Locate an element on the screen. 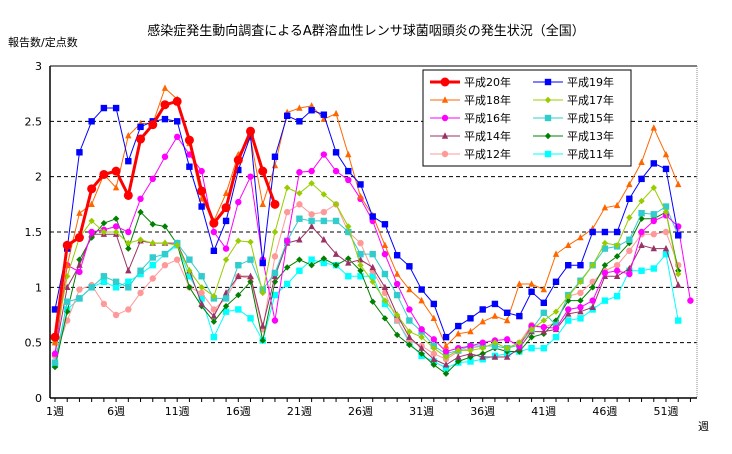 This screenshot has width=732, height=454. legend-item: 平成19年 is located at coordinates (573, 82).